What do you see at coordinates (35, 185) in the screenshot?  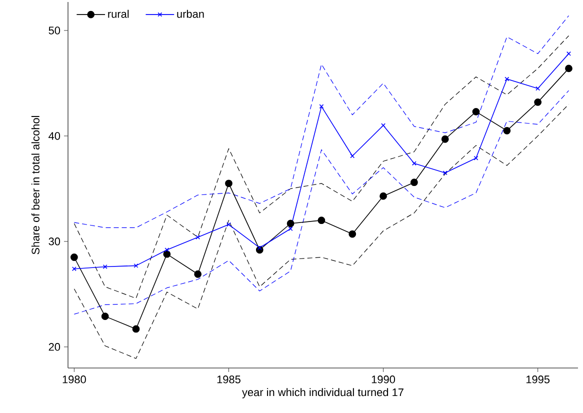 I see `y-axis-title: Share of beer in total alcohol` at bounding box center [35, 185].